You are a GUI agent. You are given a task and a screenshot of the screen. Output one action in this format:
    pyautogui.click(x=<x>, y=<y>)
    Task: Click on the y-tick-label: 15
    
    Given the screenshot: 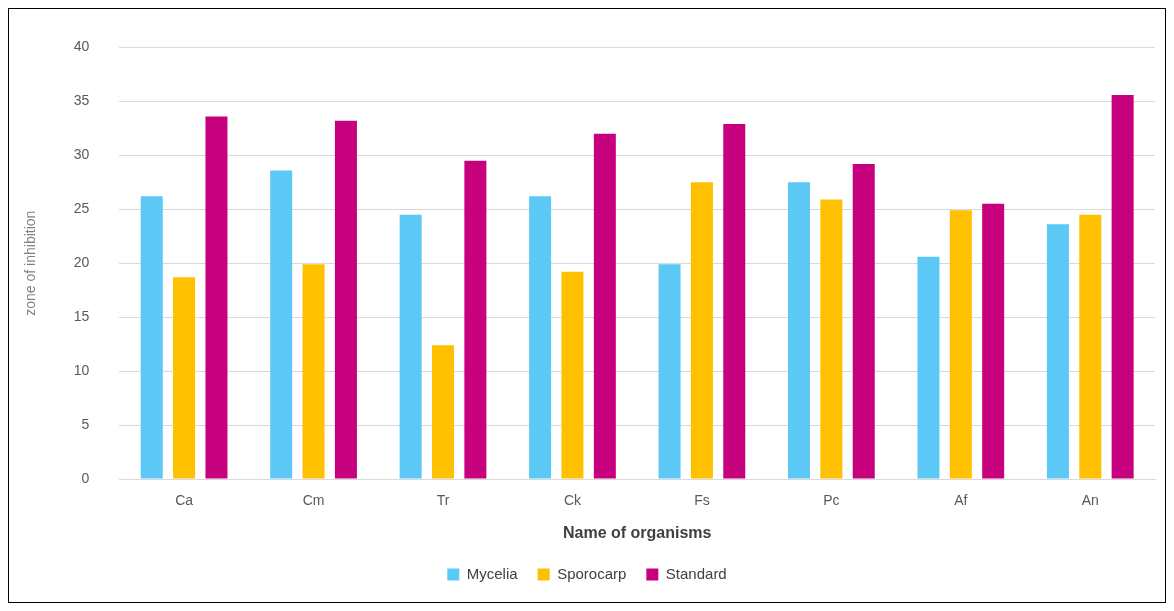 What is the action you would take?
    pyautogui.click(x=81, y=316)
    